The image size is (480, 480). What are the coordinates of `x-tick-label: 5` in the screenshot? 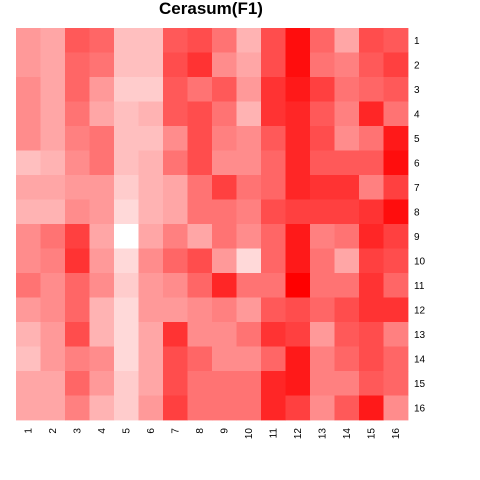 It's located at (126, 431).